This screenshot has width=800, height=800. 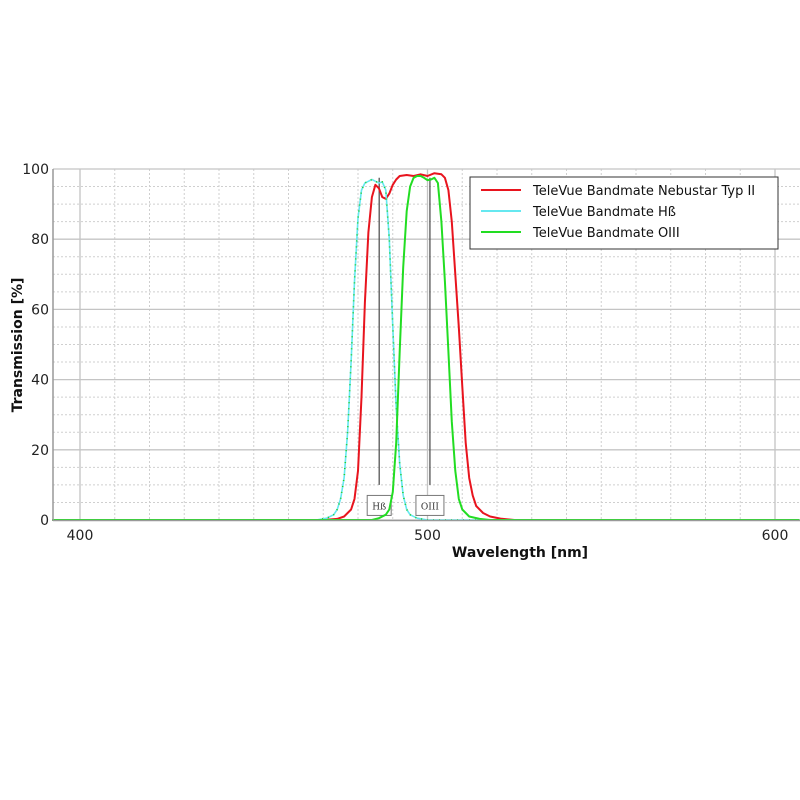 What do you see at coordinates (80, 536) in the screenshot?
I see `x-tick-label: 400` at bounding box center [80, 536].